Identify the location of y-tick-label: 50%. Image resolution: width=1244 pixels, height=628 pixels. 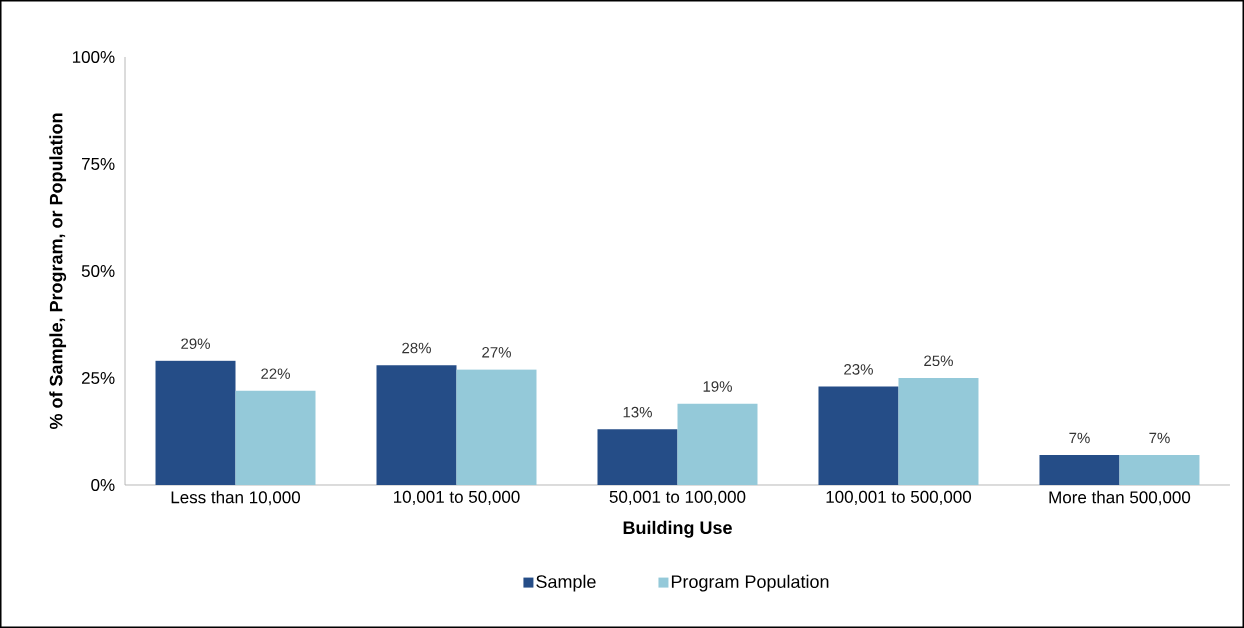
(98, 271).